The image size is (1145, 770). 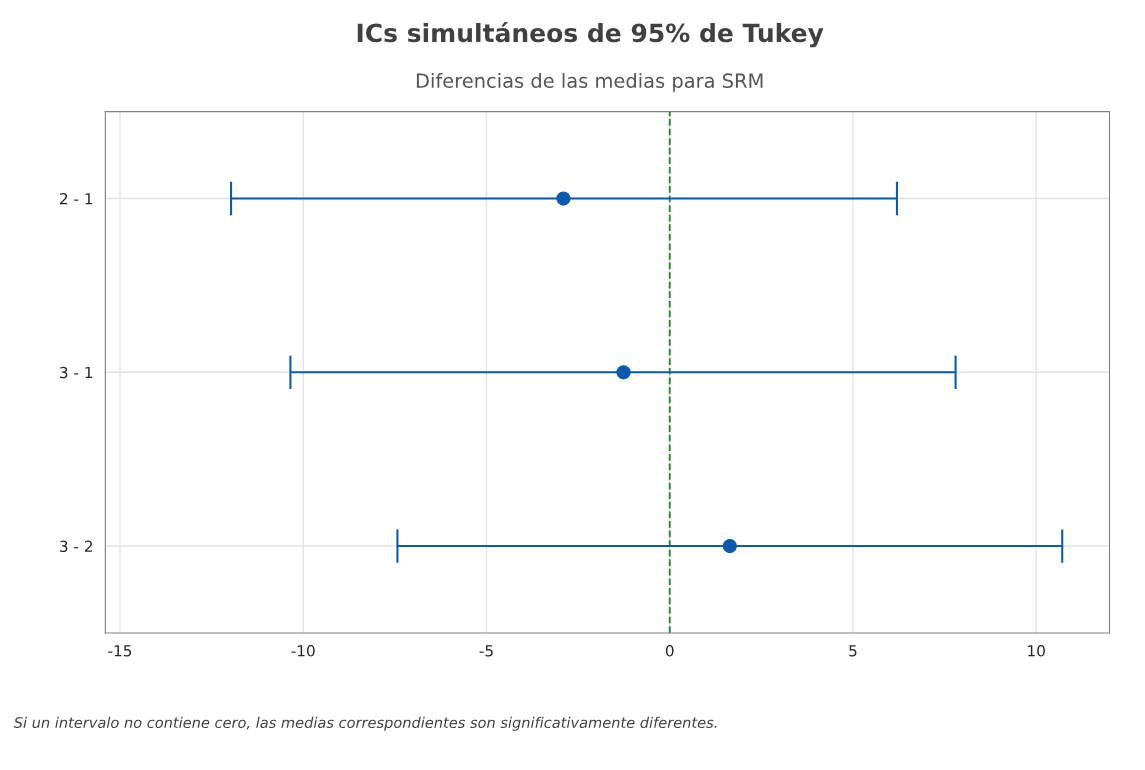 I want to click on x-tick-label: 10, so click(x=1036, y=651).